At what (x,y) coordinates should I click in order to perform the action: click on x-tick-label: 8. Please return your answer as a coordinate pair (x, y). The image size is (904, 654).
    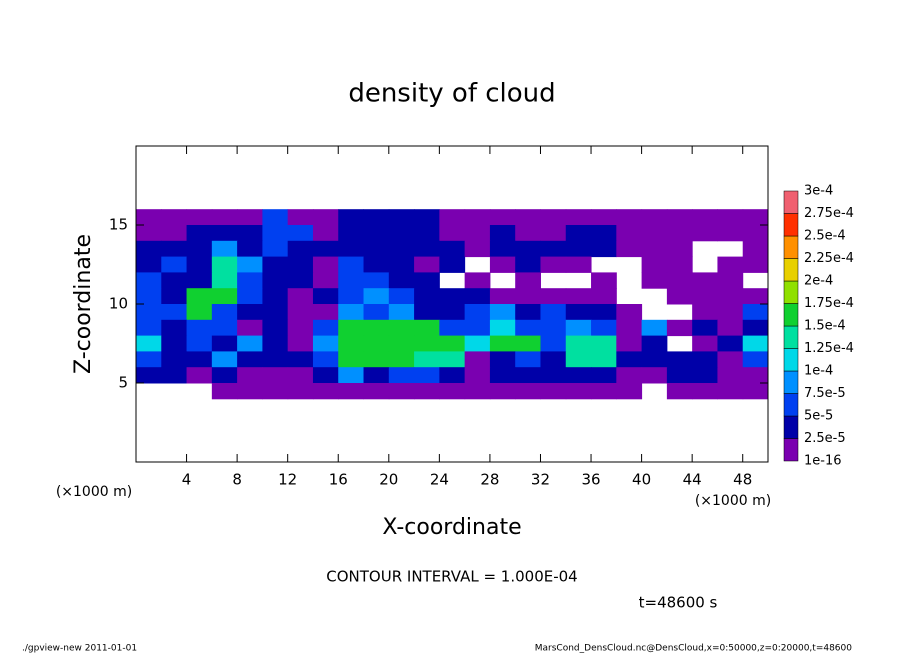
    Looking at the image, I should click on (237, 480).